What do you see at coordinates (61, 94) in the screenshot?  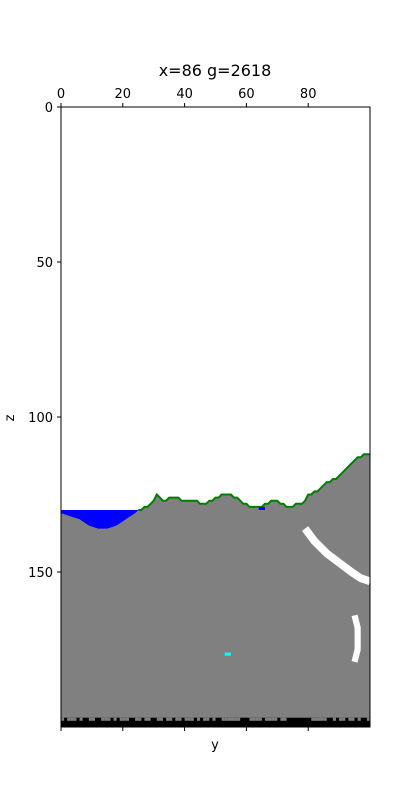 I see `x-tick-label: 0` at bounding box center [61, 94].